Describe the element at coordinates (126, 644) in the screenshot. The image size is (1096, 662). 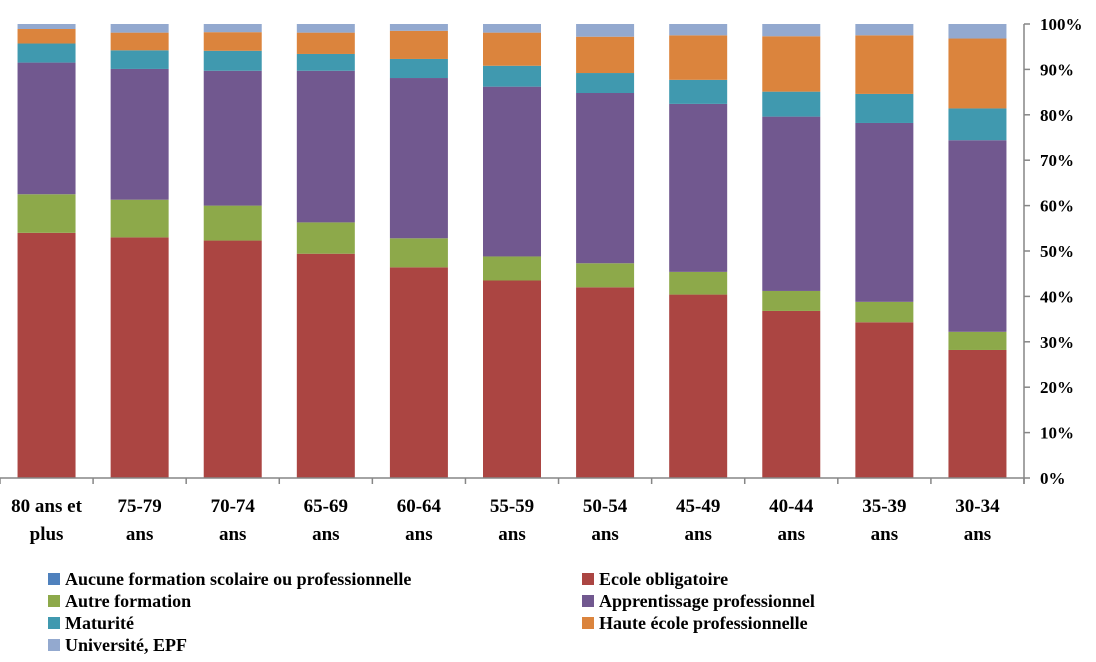
I see `legend-label: Université, EPF` at that location.